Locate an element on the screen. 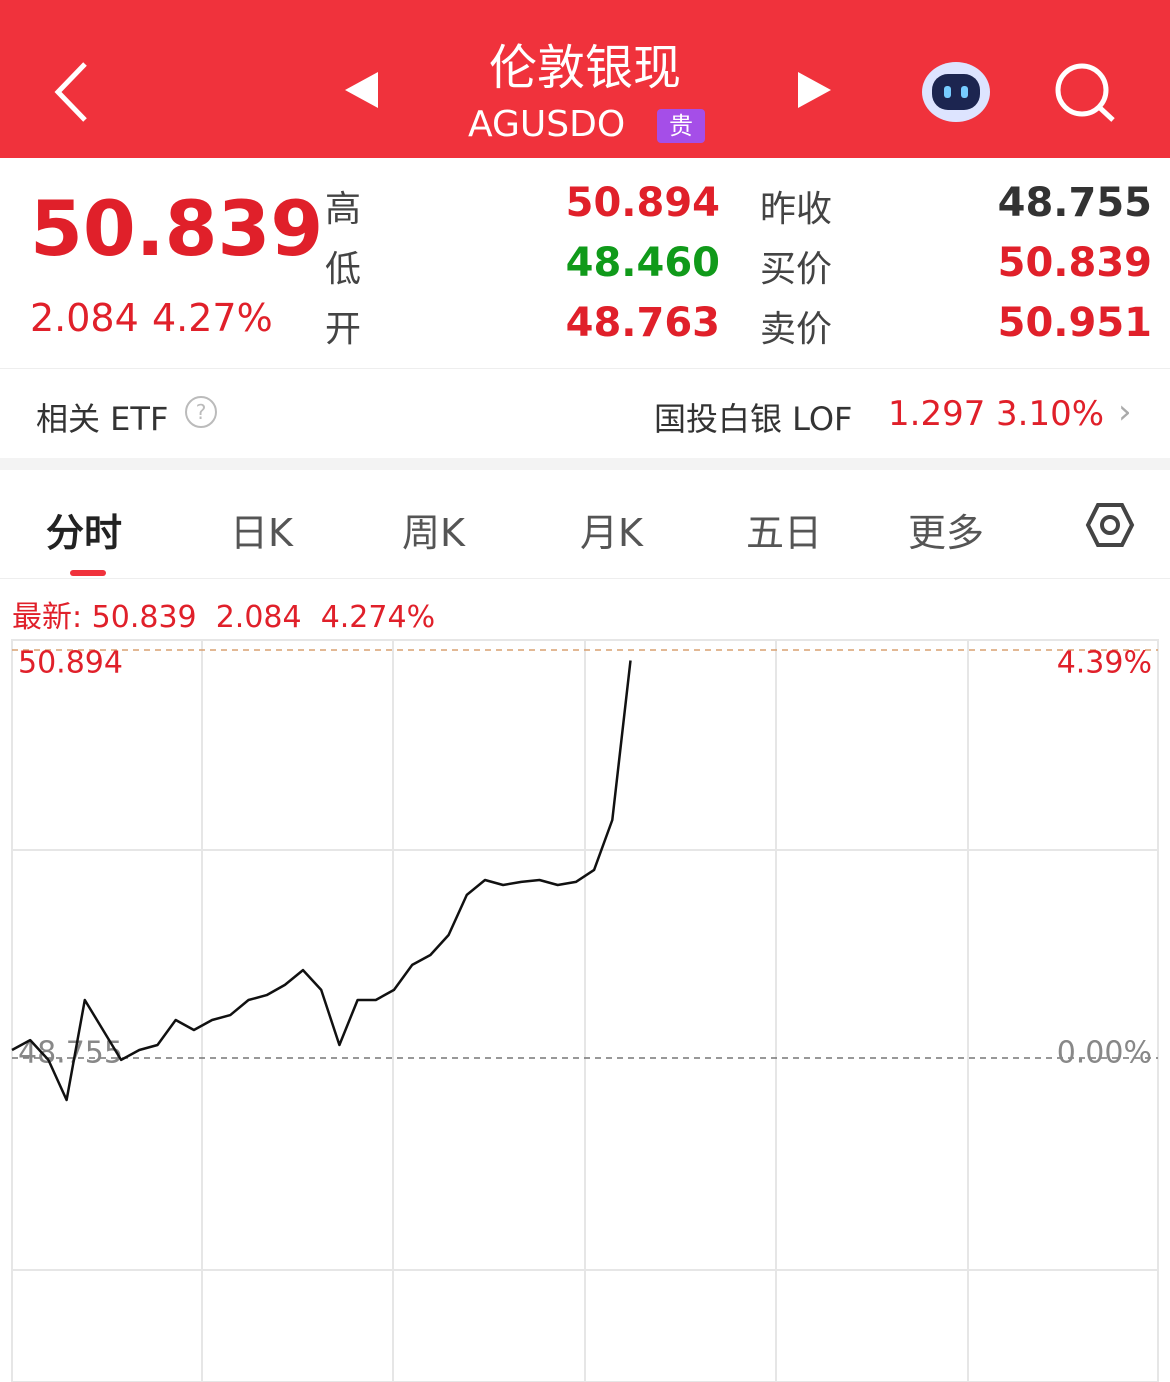 The width and height of the screenshot is (1170, 1382). header-icons is located at coordinates (584, 92).